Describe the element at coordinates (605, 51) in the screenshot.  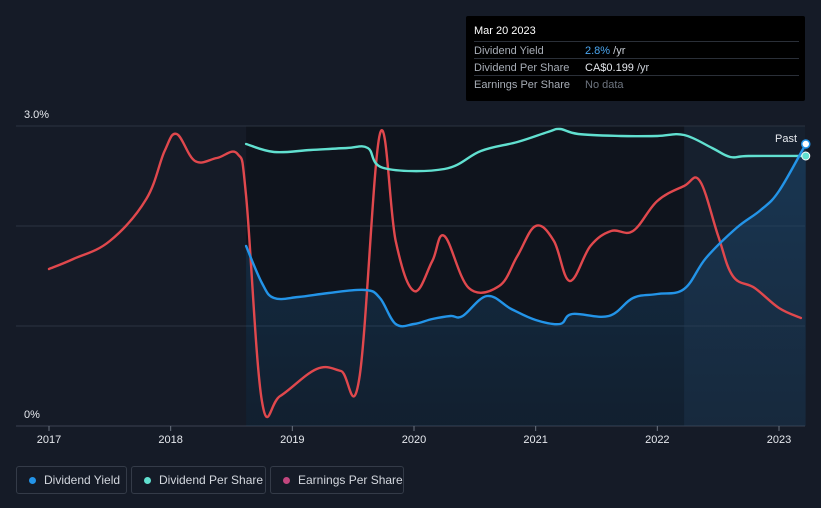
I see `tooltip-value: 2.8% /yr` at that location.